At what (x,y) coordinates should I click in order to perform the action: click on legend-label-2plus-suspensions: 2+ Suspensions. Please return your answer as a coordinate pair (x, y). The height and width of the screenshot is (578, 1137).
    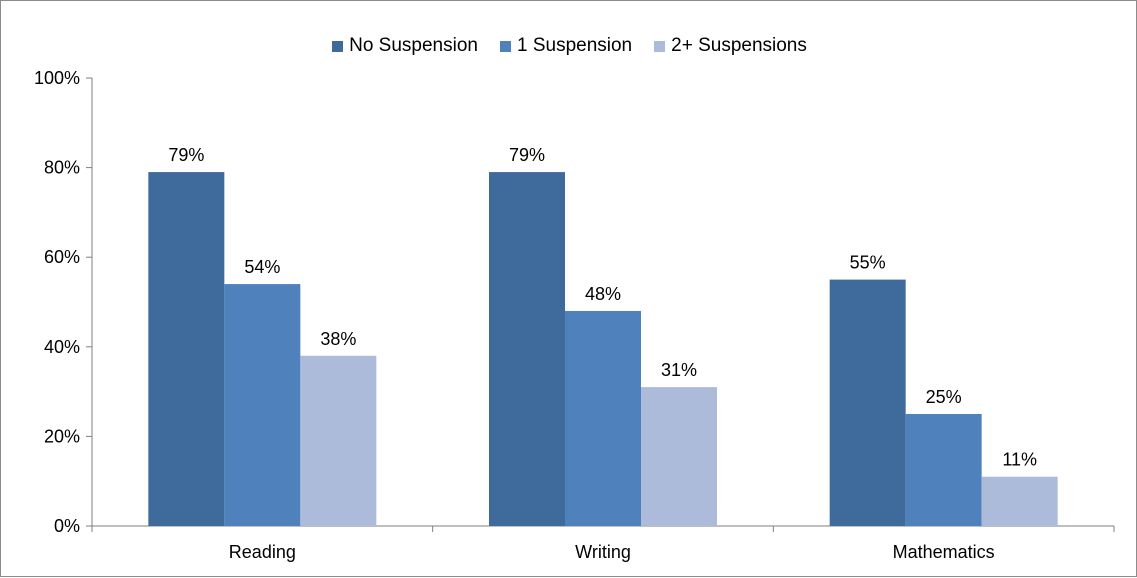
    Looking at the image, I should click on (739, 45).